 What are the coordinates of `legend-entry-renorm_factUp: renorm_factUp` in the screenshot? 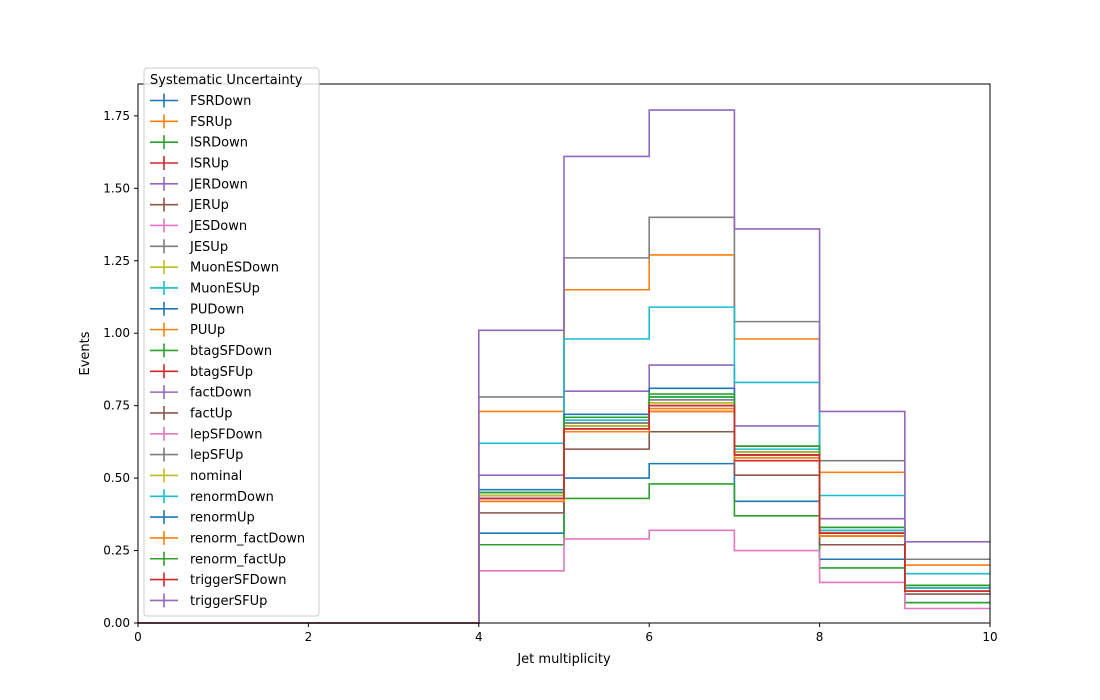 It's located at (218, 559).